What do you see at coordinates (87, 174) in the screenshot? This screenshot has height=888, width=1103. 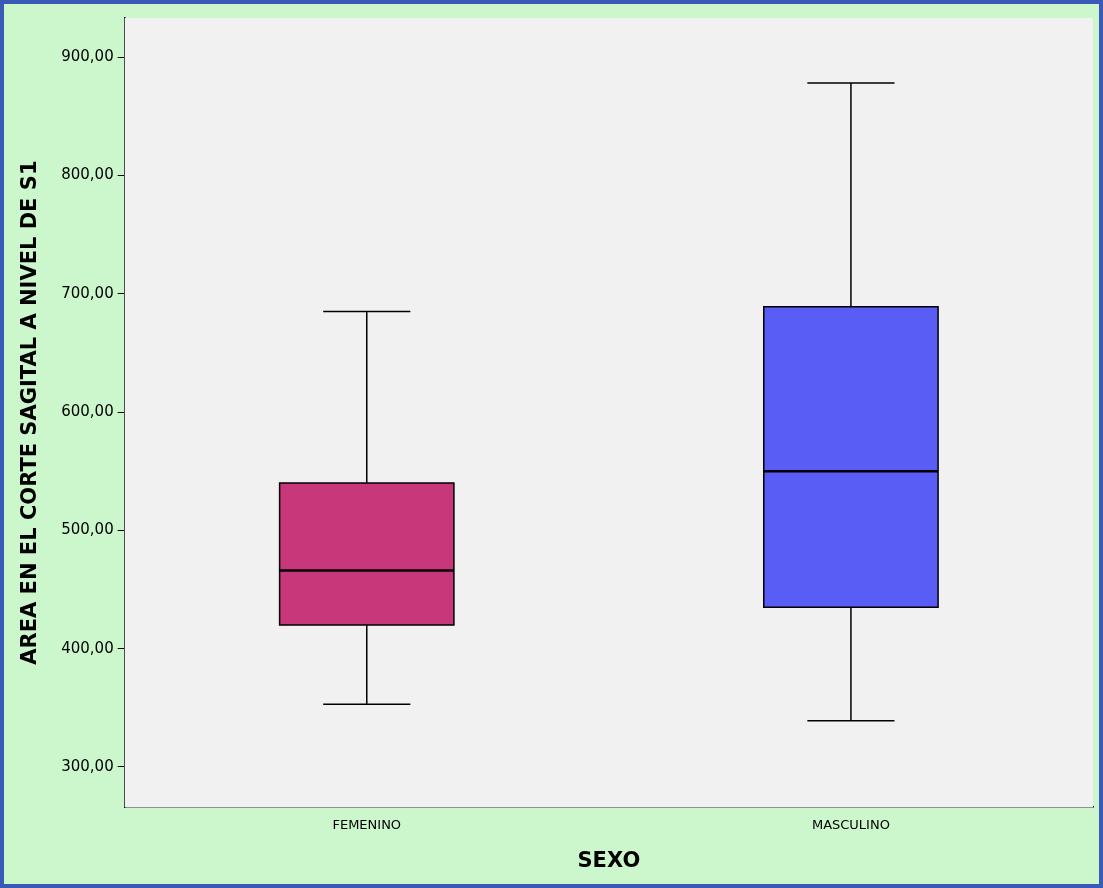 I see `y-tick-label: 800,00` at bounding box center [87, 174].